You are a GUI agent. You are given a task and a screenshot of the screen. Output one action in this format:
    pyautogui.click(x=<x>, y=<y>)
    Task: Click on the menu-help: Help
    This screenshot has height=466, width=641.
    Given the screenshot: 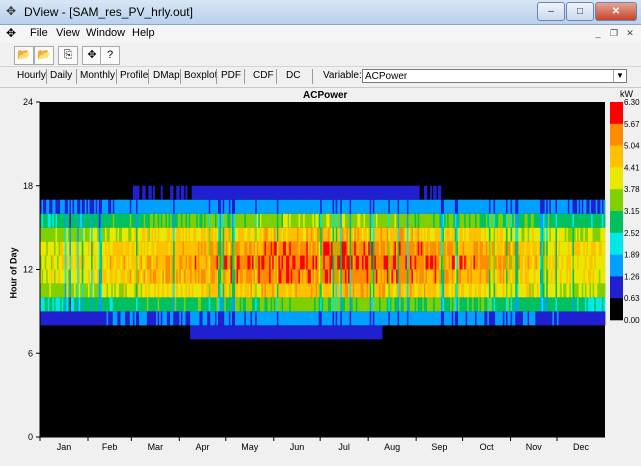 What is the action you would take?
    pyautogui.click(x=143, y=33)
    